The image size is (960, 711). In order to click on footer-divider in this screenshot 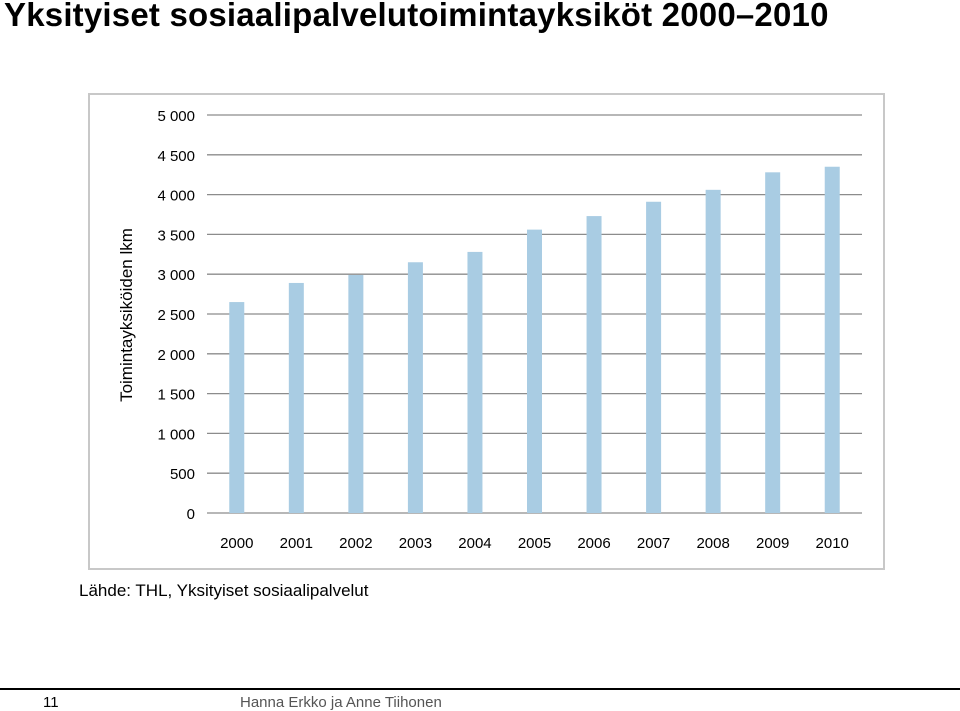, I will do `click(480, 689)`.